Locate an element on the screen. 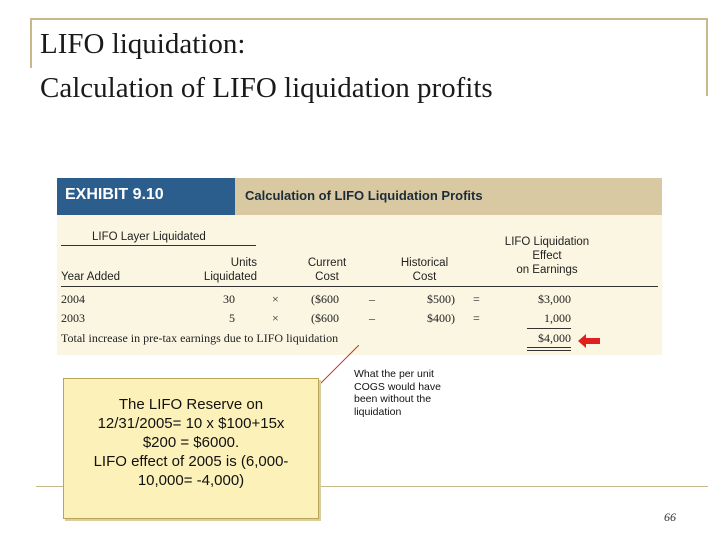 Image resolution: width=720 pixels, height=540 pixels. slide-subtitle: Calculation of LIFO liquidation profits is located at coordinates (266, 88).